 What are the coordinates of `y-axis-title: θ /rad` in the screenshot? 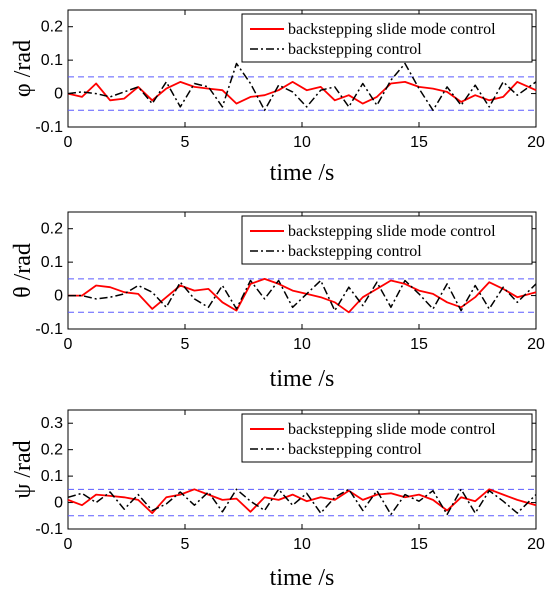 It's located at (23, 270).